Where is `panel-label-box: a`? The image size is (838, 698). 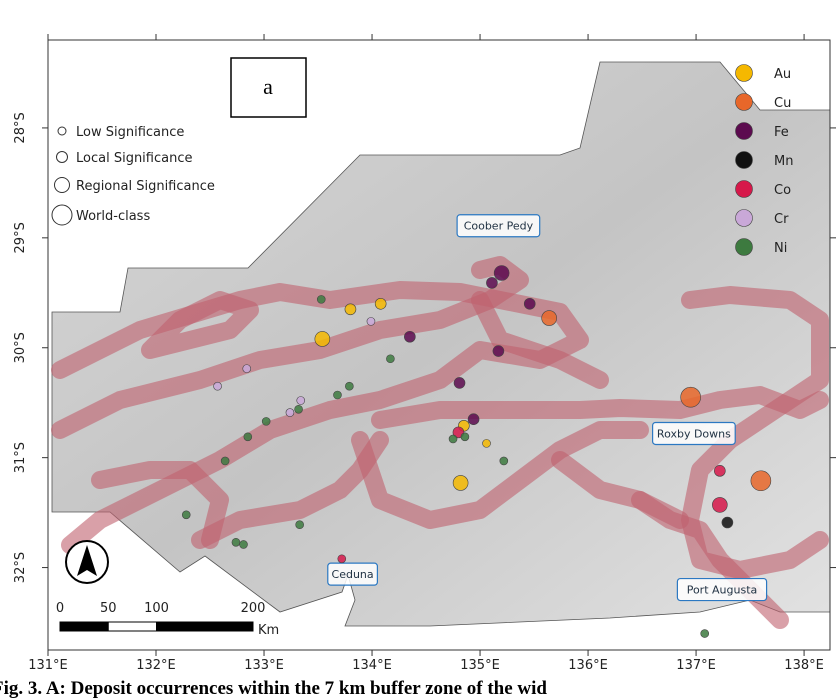
panel-label-box: a is located at coordinates (268, 87).